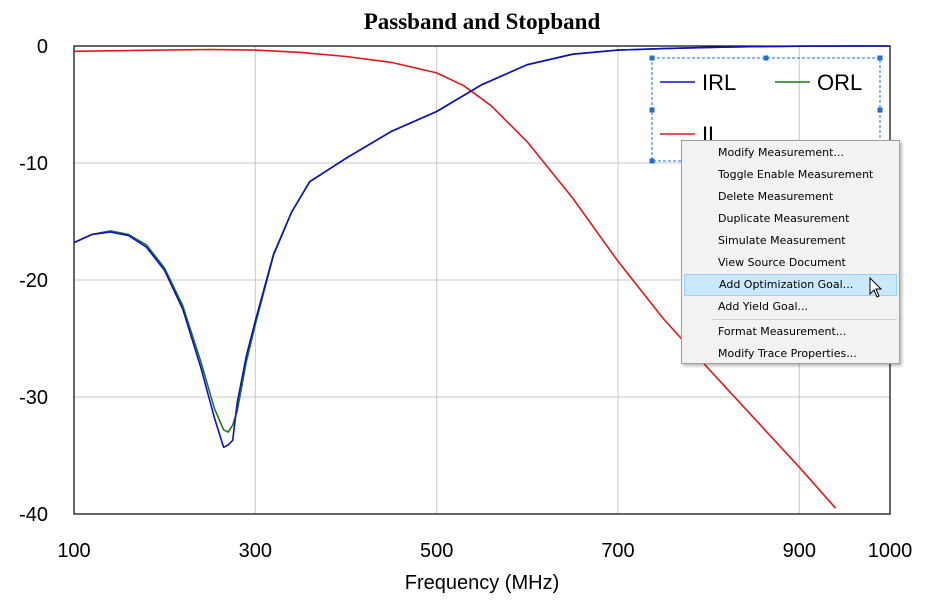 This screenshot has height=609, width=929. I want to click on menu-item-toggle-enable-measurement: Toggle Enable Measurement, so click(796, 174).